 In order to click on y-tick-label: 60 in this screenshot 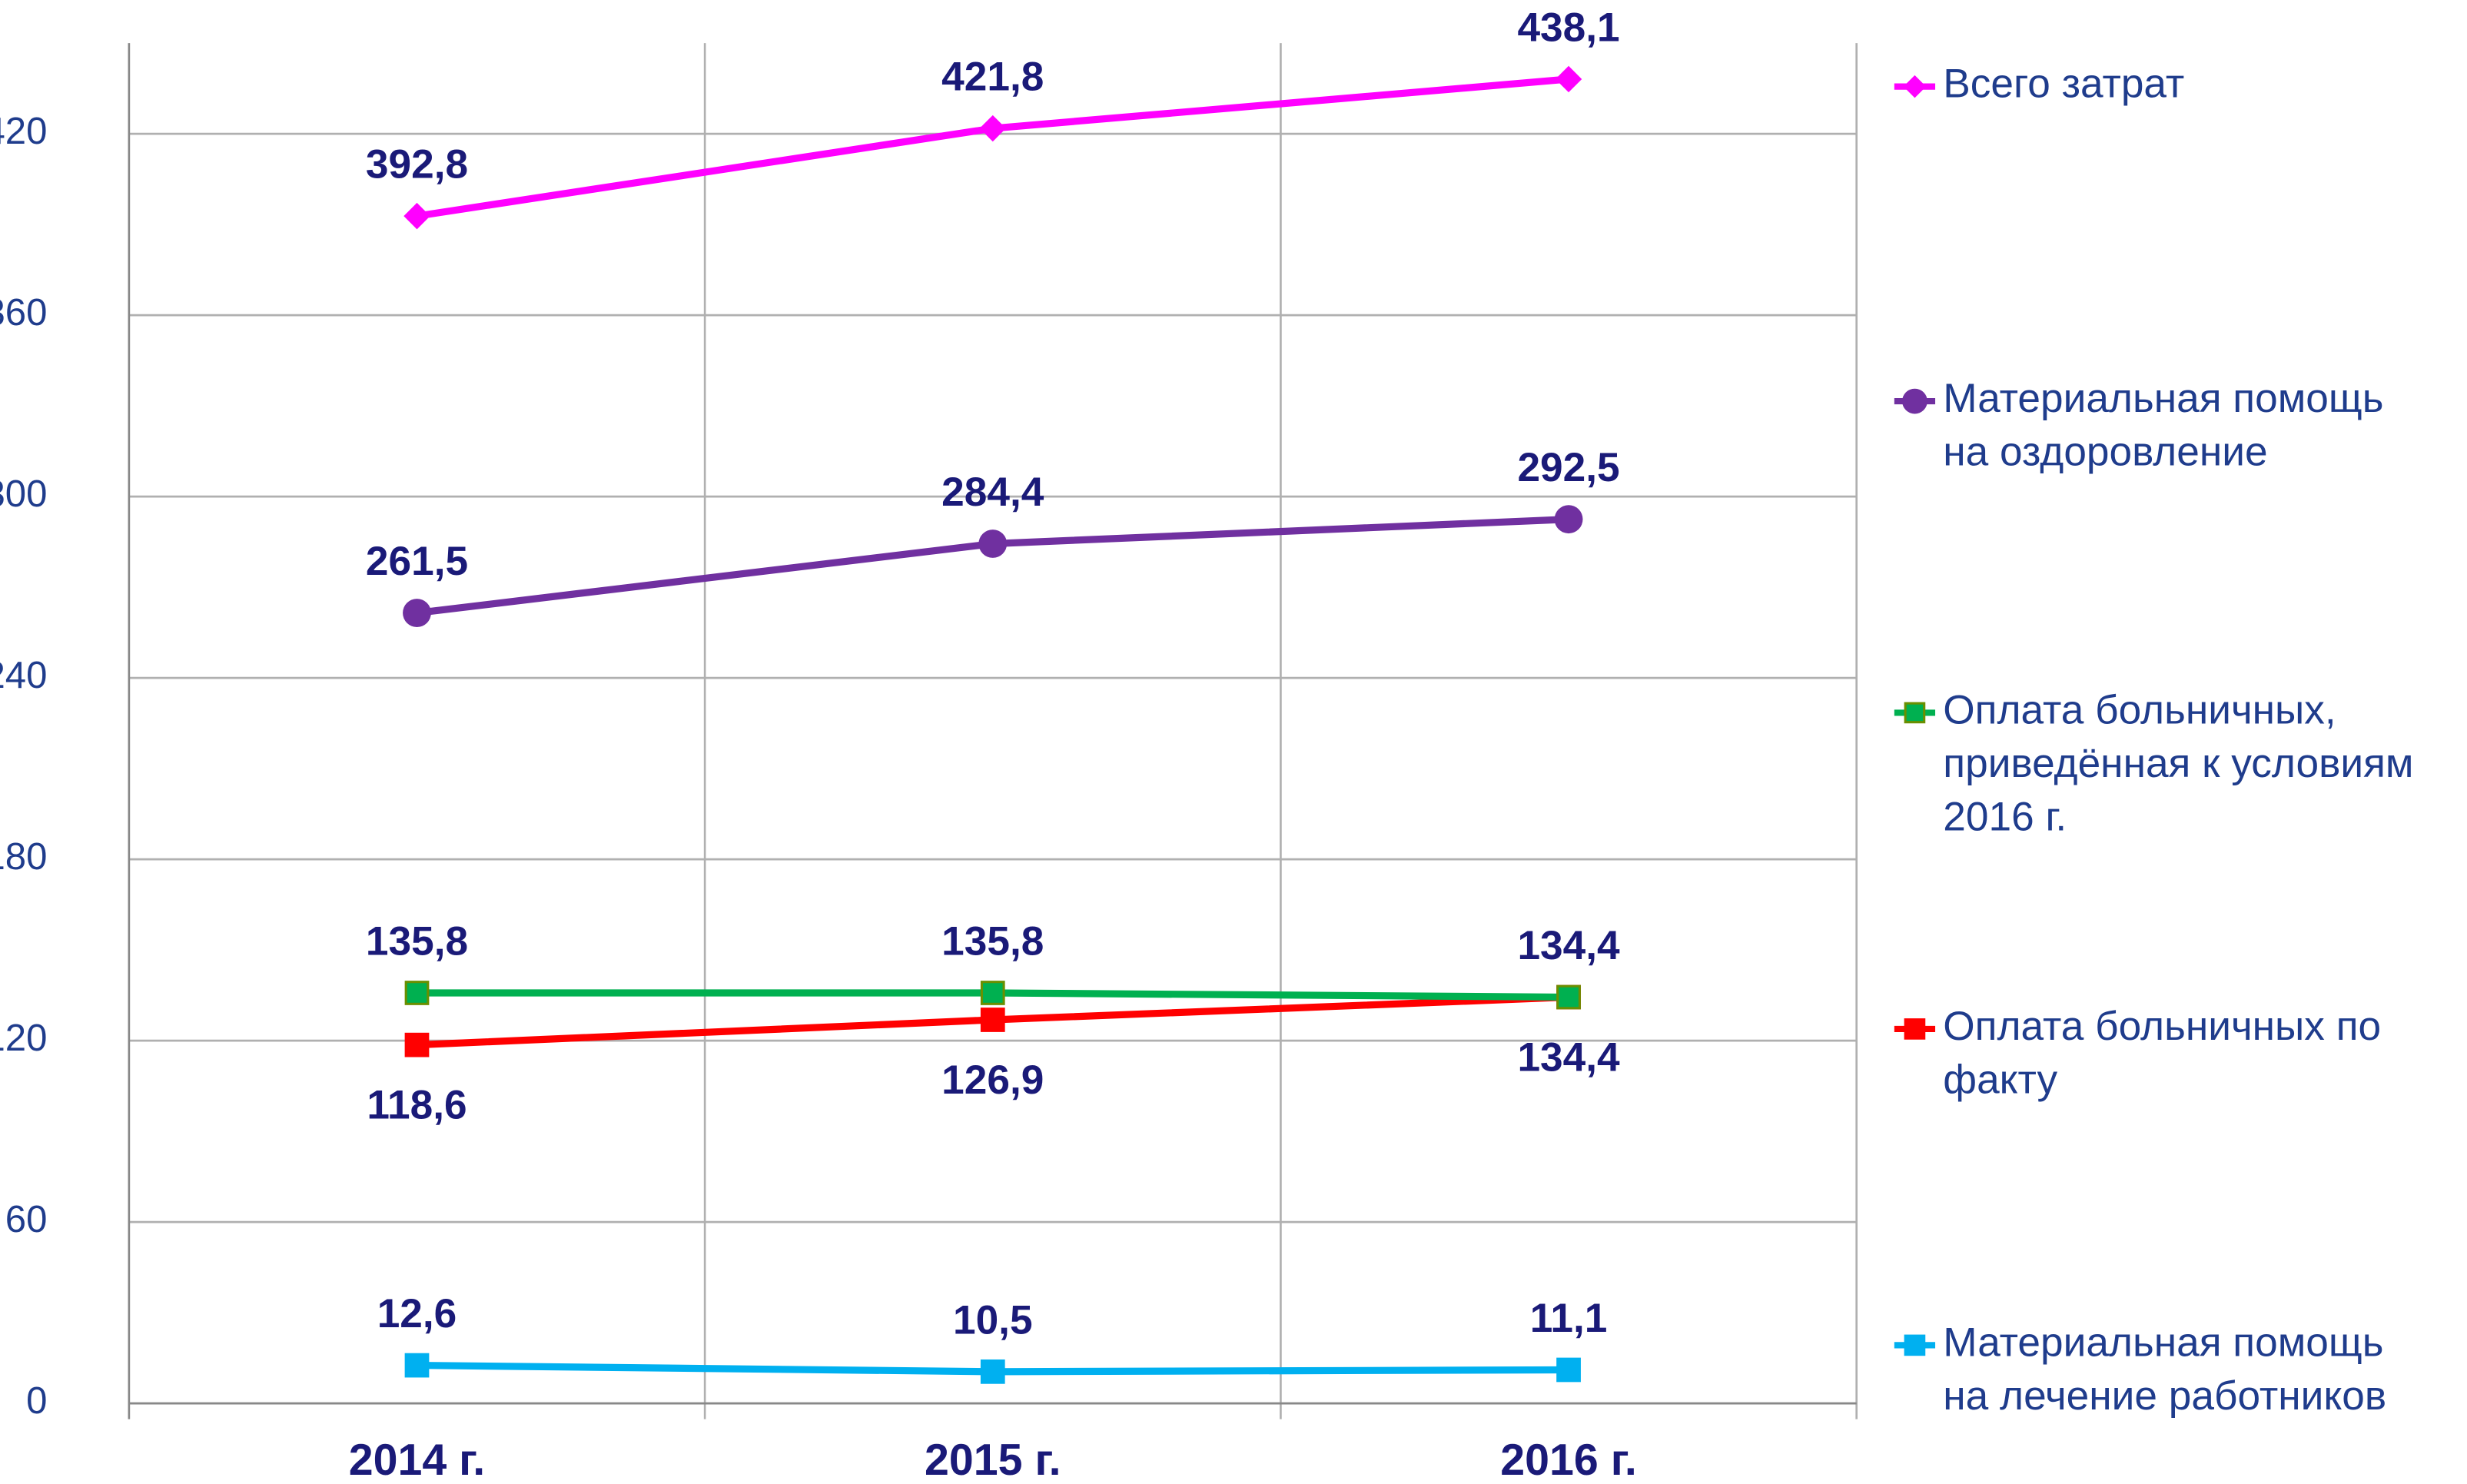, I will do `click(26, 1219)`.